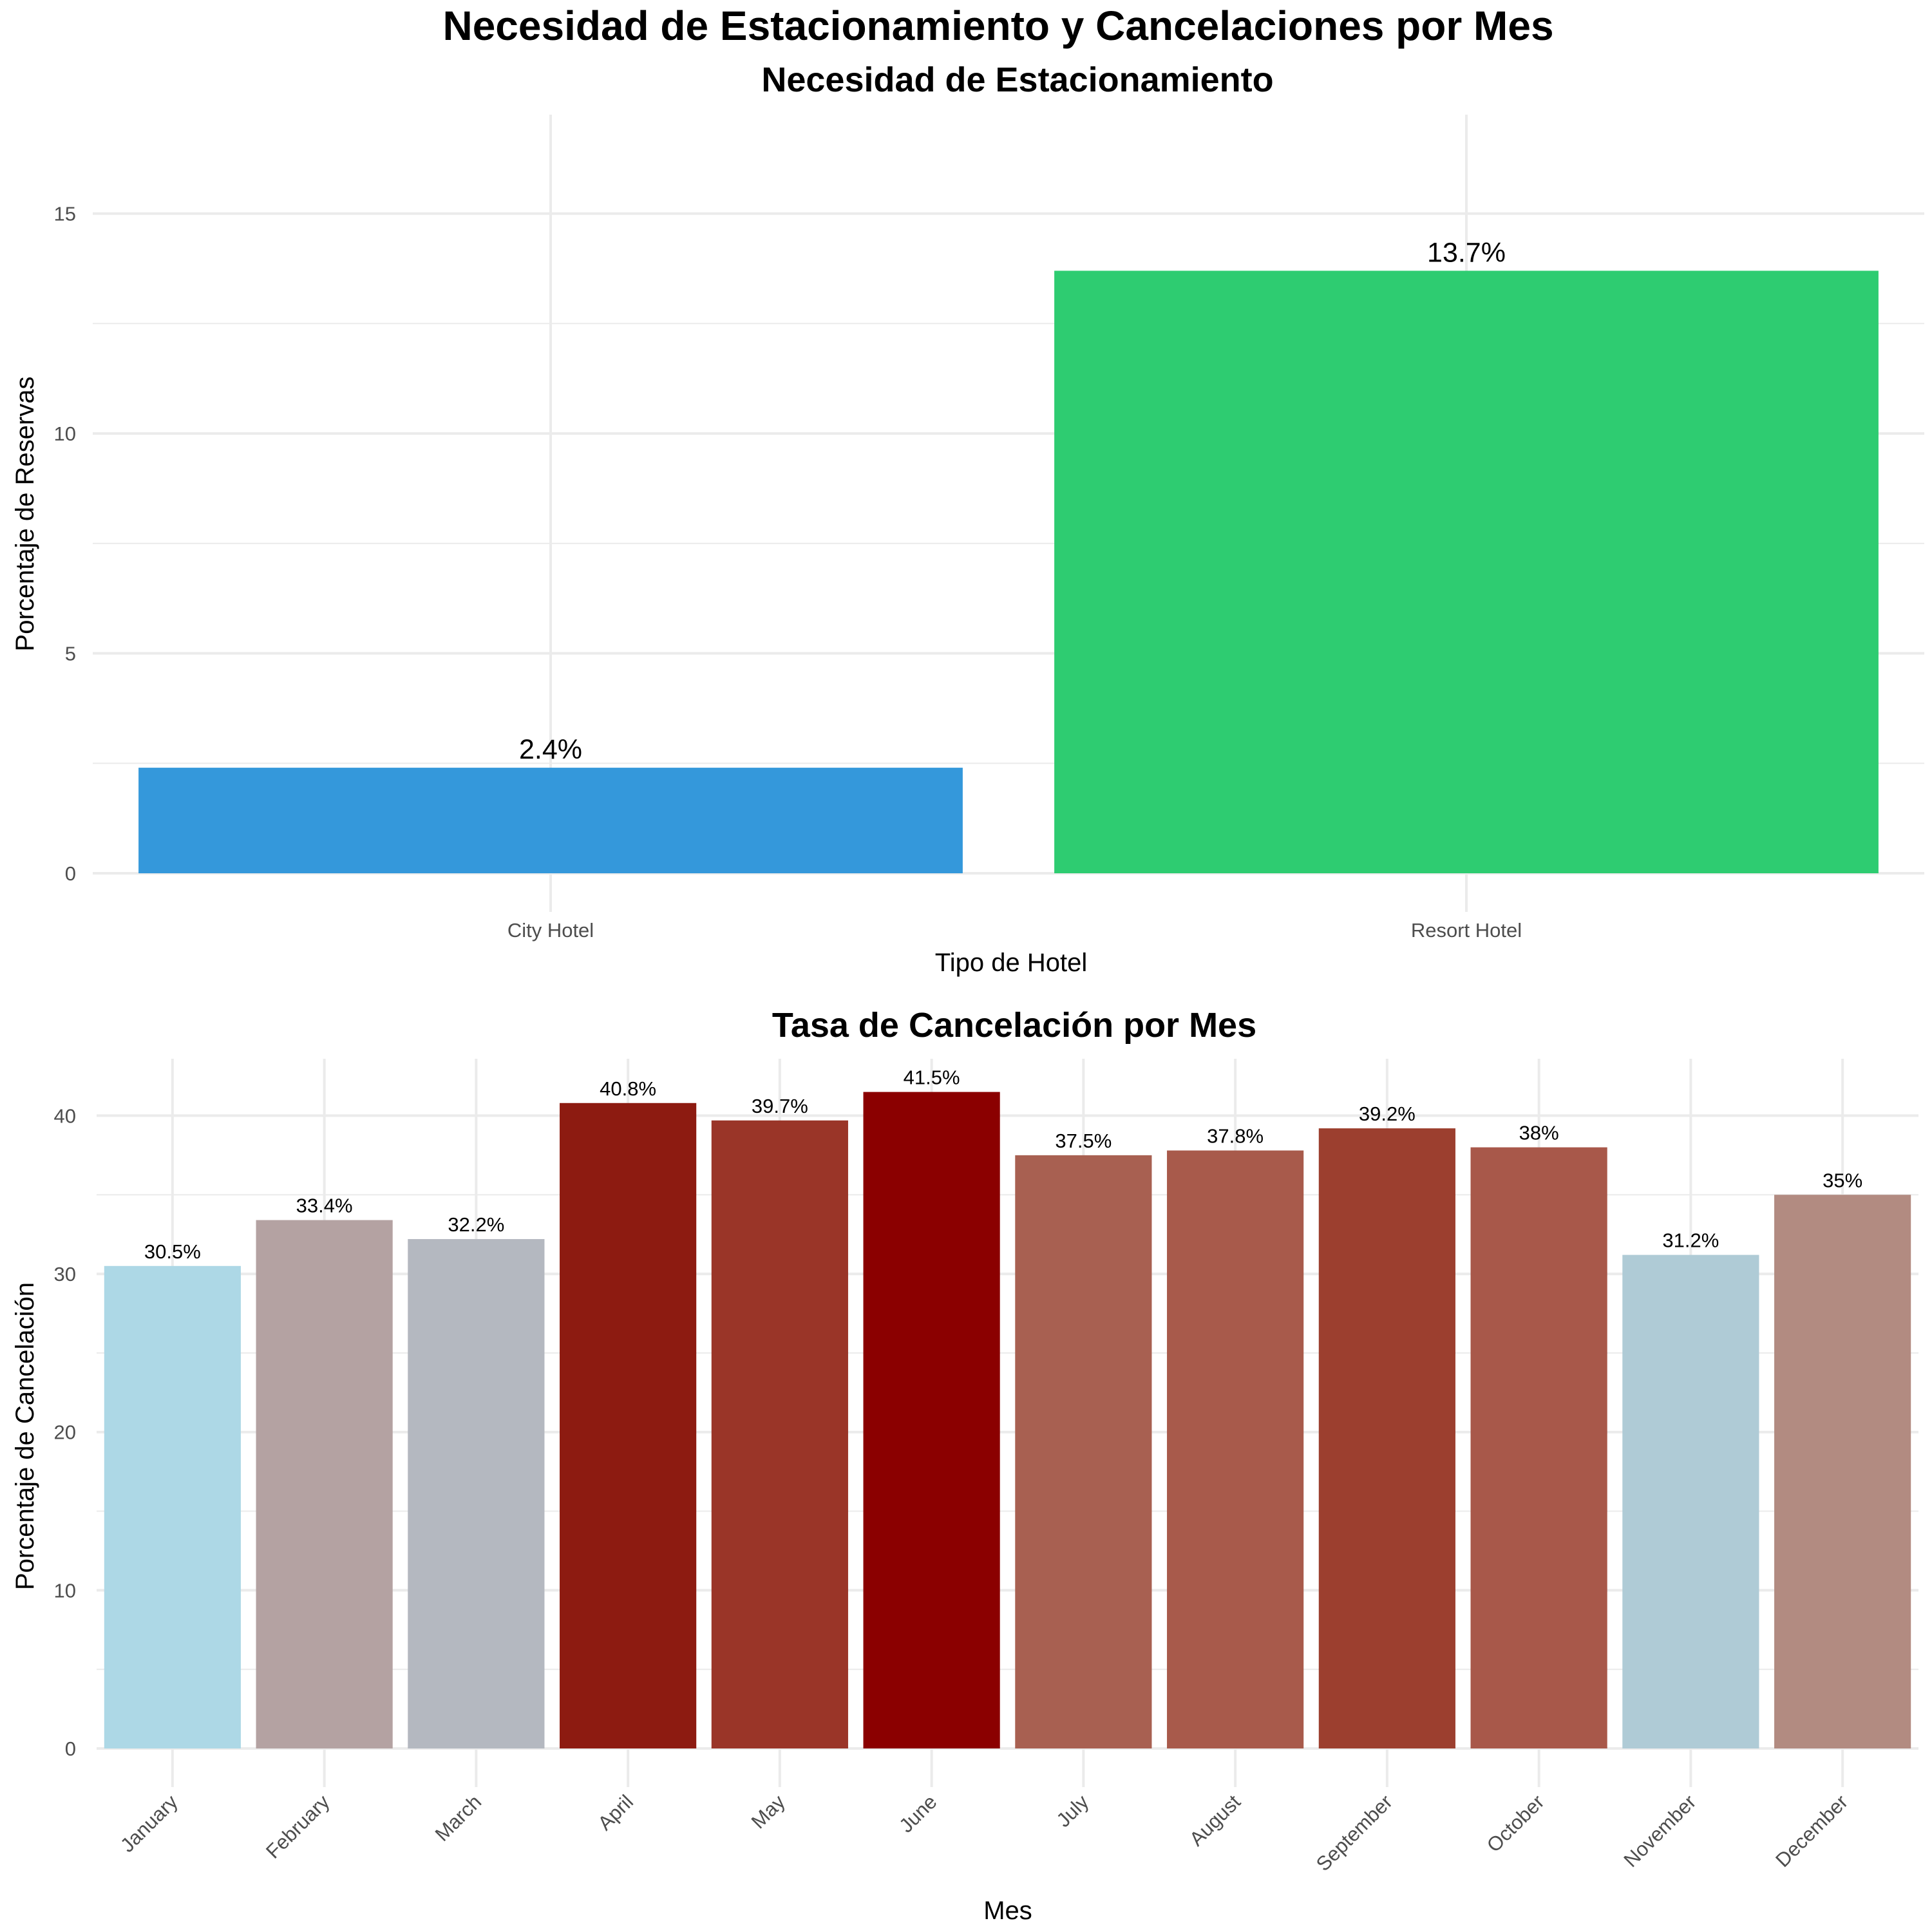  What do you see at coordinates (325, 1206) in the screenshot?
I see `data-label: 33.4%` at bounding box center [325, 1206].